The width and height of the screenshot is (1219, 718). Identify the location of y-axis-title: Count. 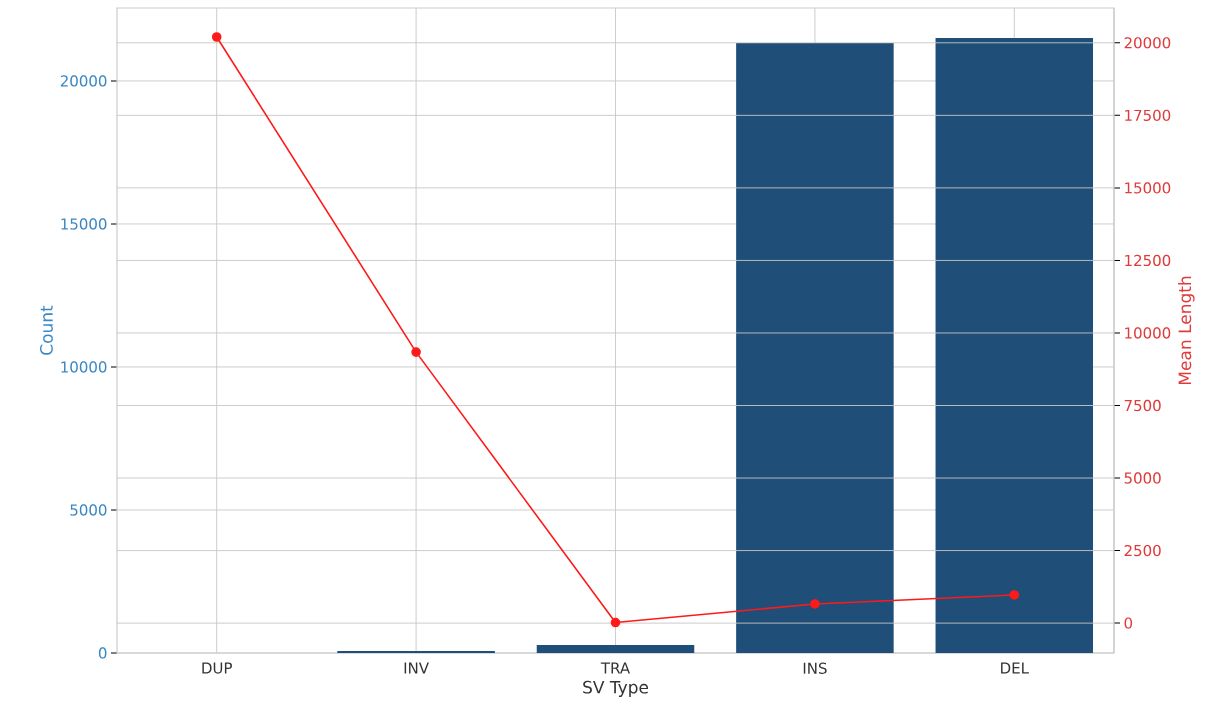
(46, 330).